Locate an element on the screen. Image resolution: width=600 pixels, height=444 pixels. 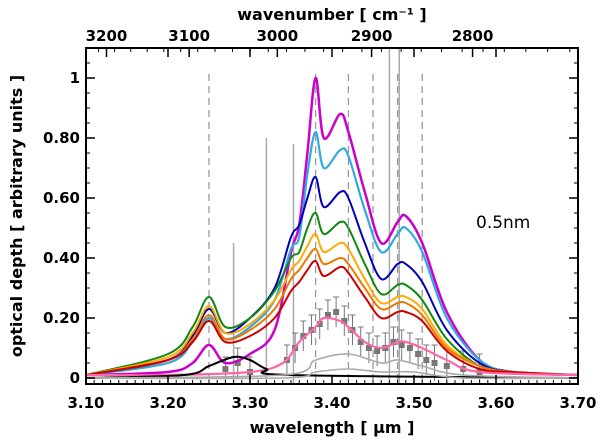
x2-axis-title: wavenumber [ cm⁻¹ ] is located at coordinates (331, 14).